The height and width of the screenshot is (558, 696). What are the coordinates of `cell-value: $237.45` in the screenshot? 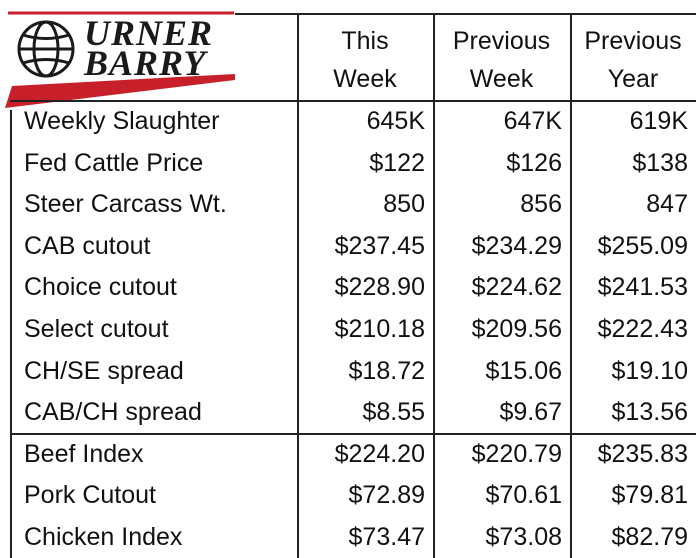 It's located at (379, 245).